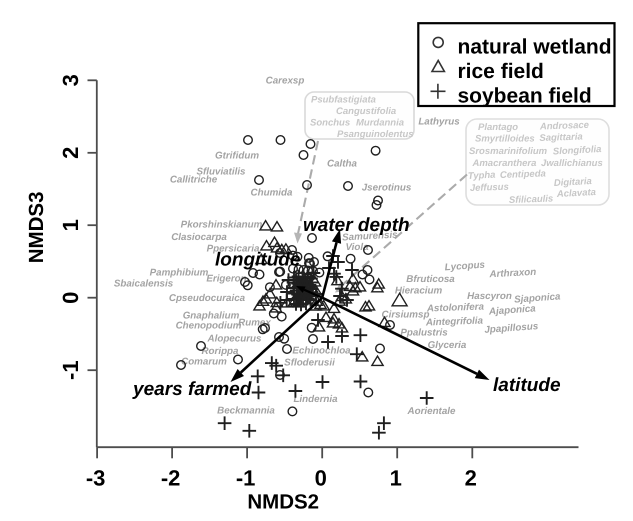 The width and height of the screenshot is (633, 521). I want to click on svg-text: Sbaicalensis, so click(144, 284).